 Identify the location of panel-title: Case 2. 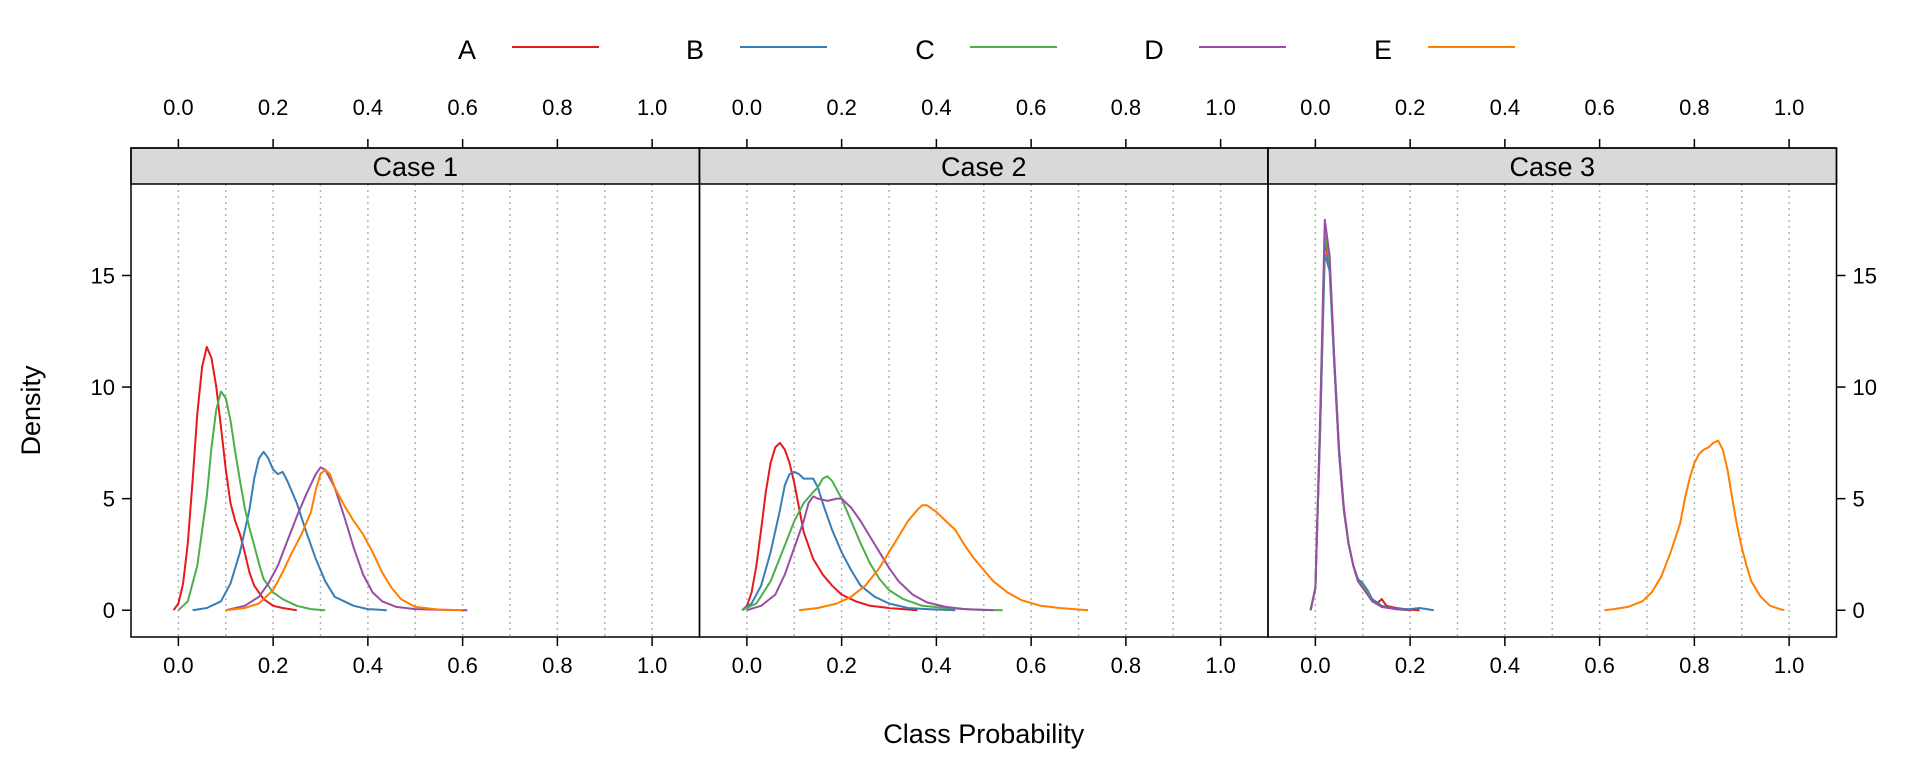
(984, 167).